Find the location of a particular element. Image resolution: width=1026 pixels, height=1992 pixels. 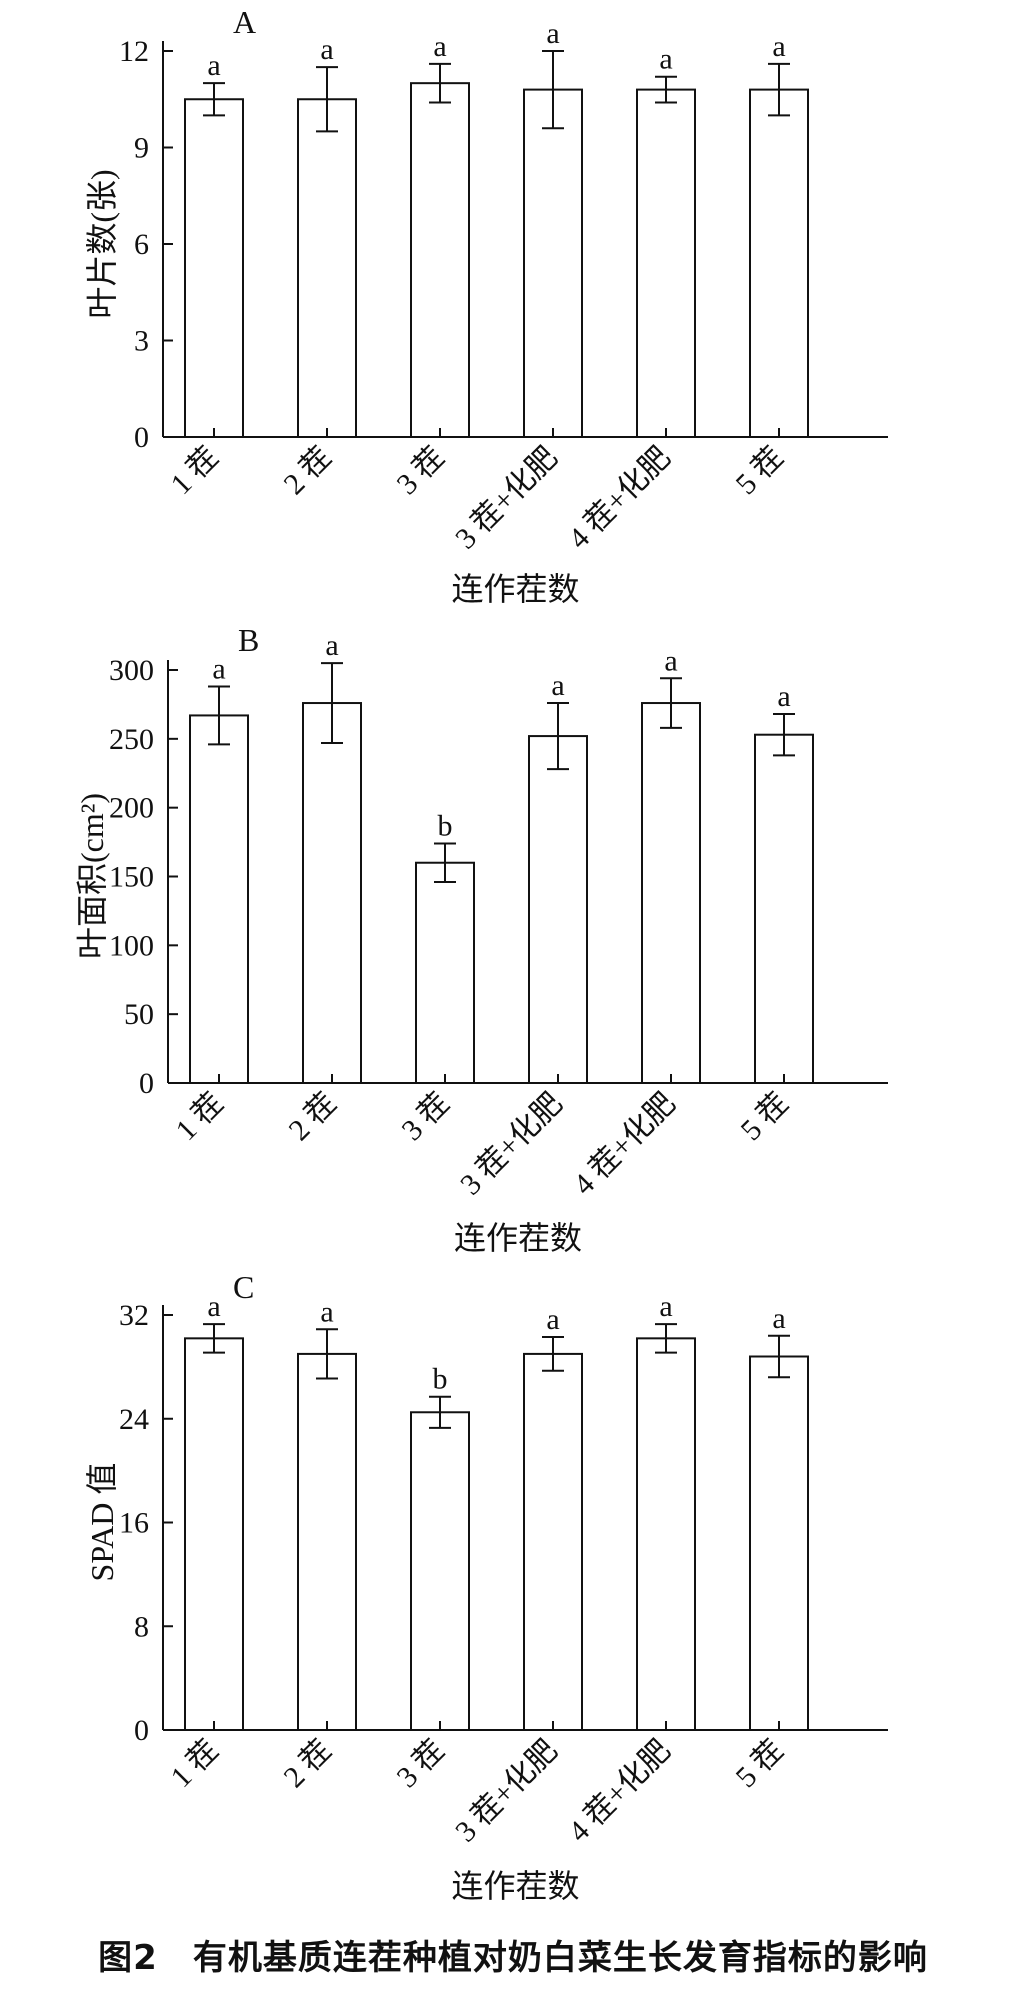

y-tick-label: 200 is located at coordinates (131, 808).